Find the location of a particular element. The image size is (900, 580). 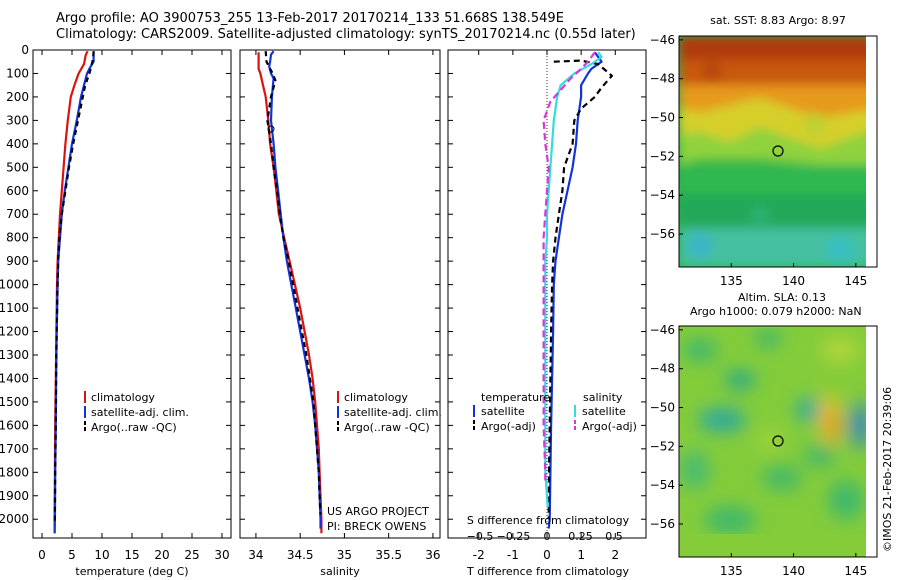

map-y-tick-label: −48 is located at coordinates (662, 79).